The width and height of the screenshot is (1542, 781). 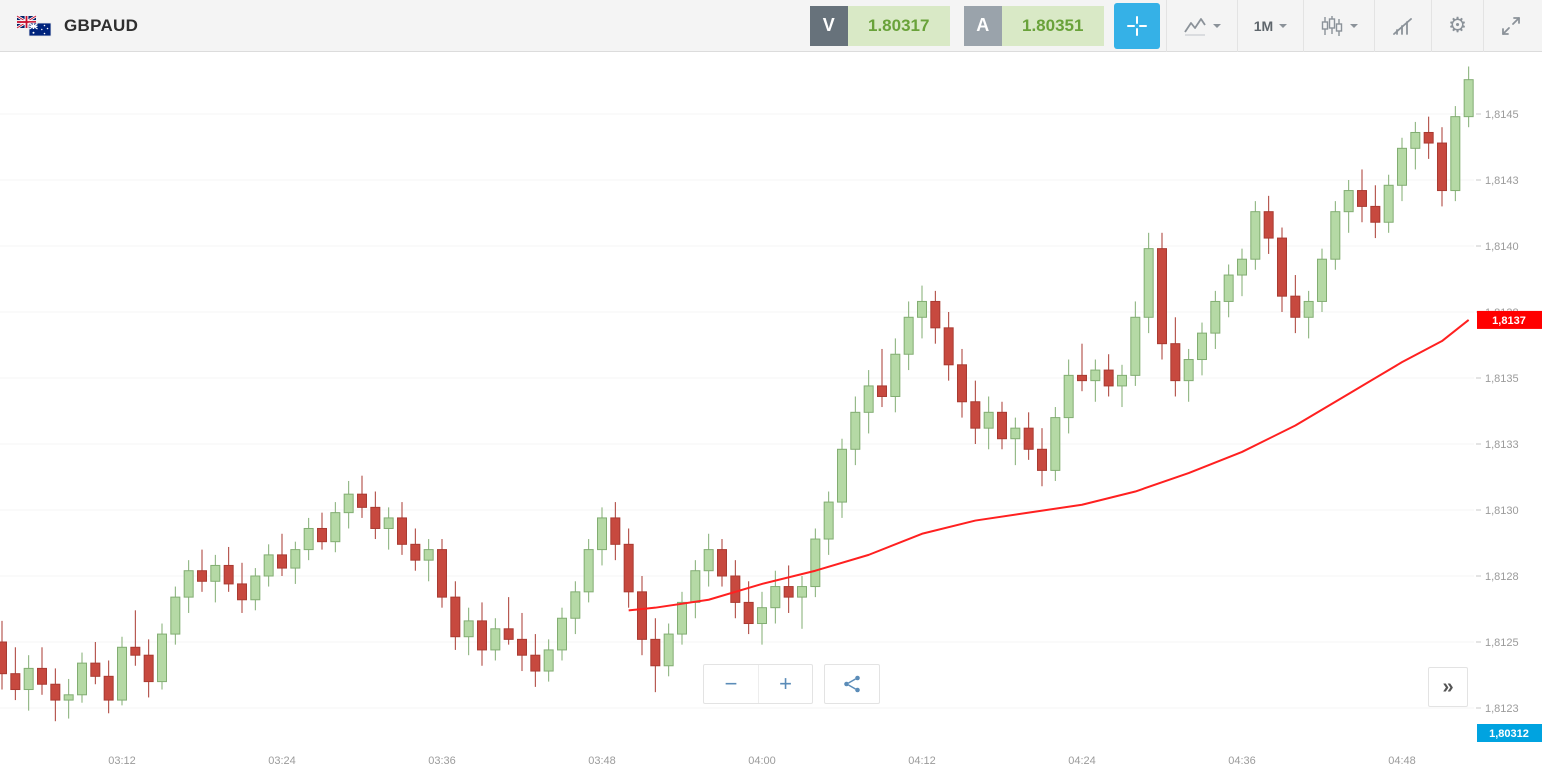 What do you see at coordinates (1502, 709) in the screenshot?
I see `svg-text: 1,8123` at bounding box center [1502, 709].